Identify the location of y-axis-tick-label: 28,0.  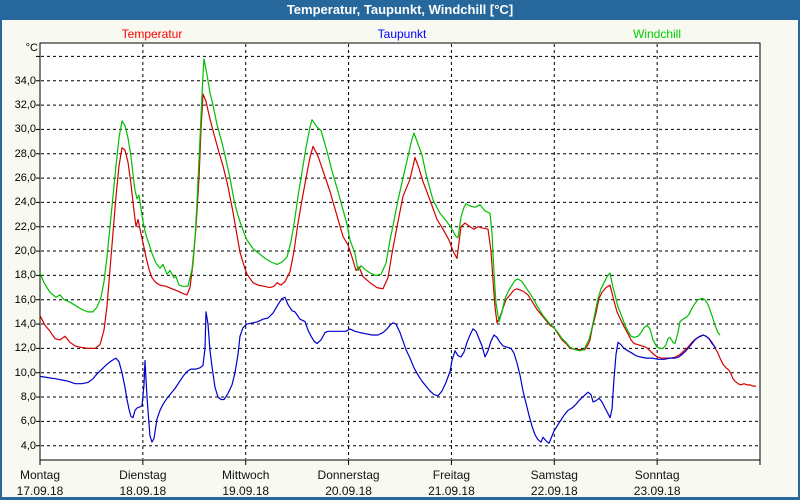
(25, 153).